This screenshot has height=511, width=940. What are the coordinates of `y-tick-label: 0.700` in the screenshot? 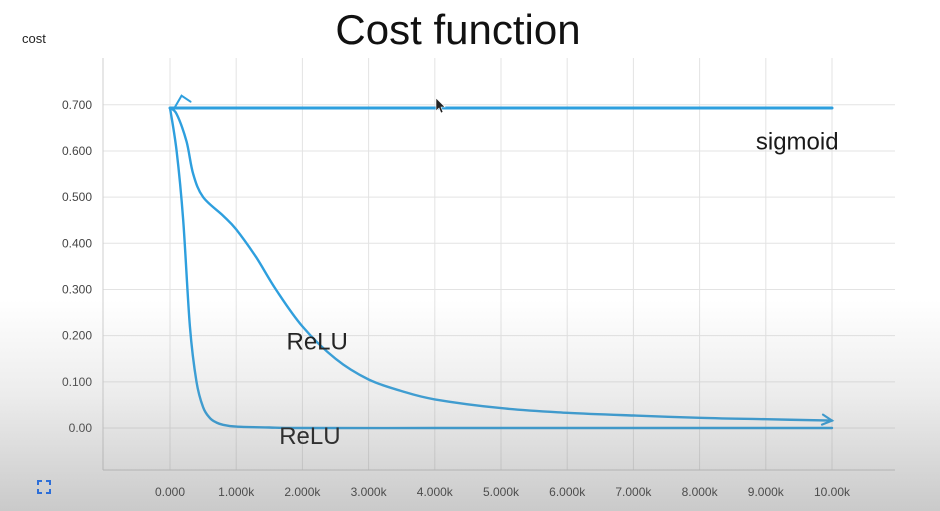 It's located at (77, 105).